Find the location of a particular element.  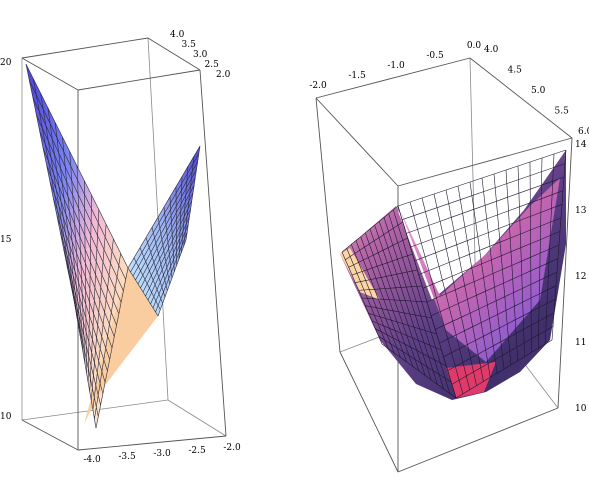

saddle-left-wing is located at coordinates (77, 246).